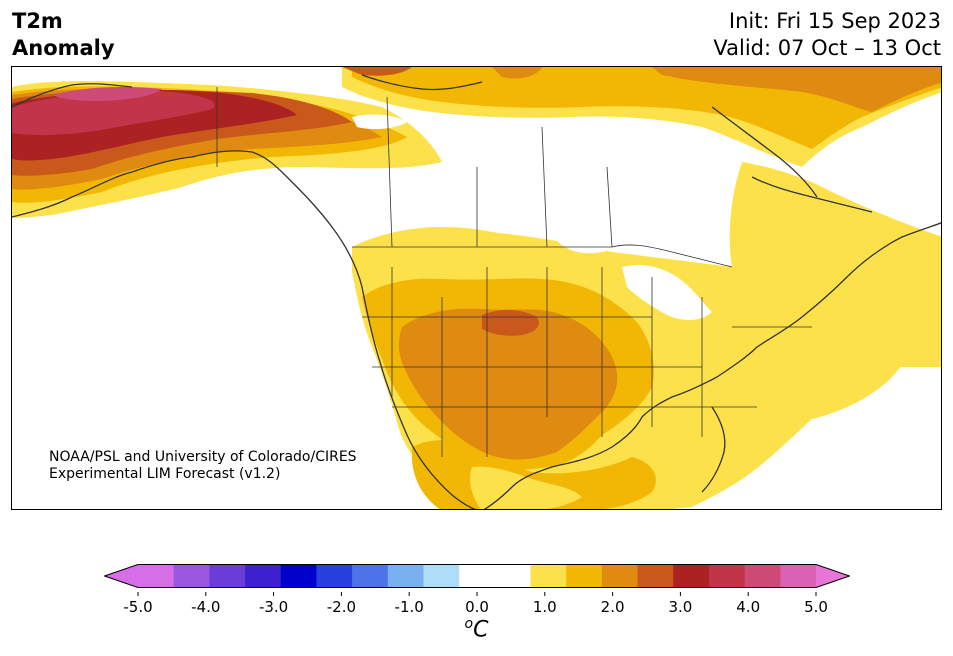 The height and width of the screenshot is (656, 953). Describe the element at coordinates (469, 624) in the screenshot. I see `degree-sign: o` at that location.